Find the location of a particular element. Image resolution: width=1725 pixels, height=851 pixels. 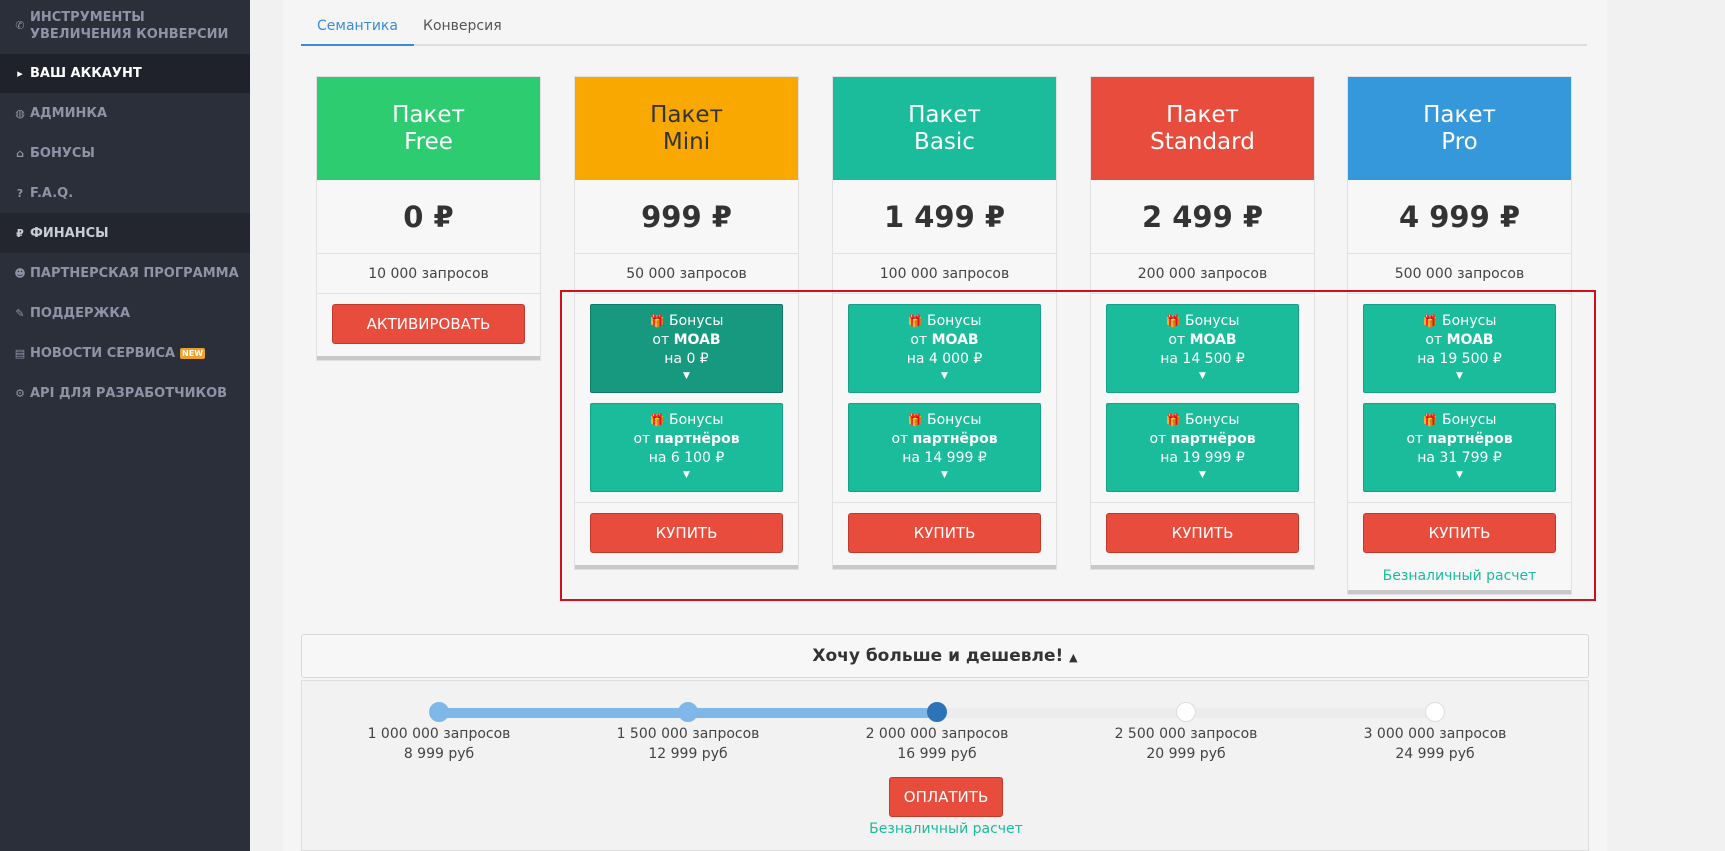

package-requests: 500 000 запросов is located at coordinates (1459, 274).